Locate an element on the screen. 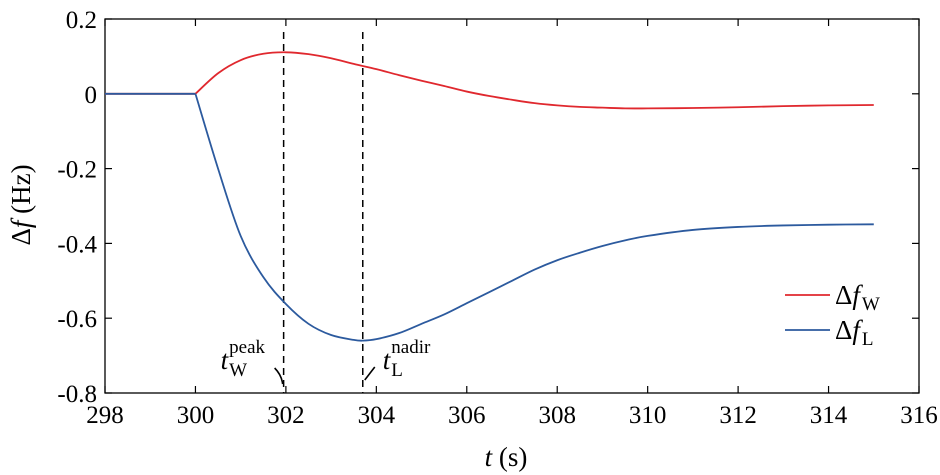 The image size is (940, 475). legend-item-w: Δf W is located at coordinates (832, 297).